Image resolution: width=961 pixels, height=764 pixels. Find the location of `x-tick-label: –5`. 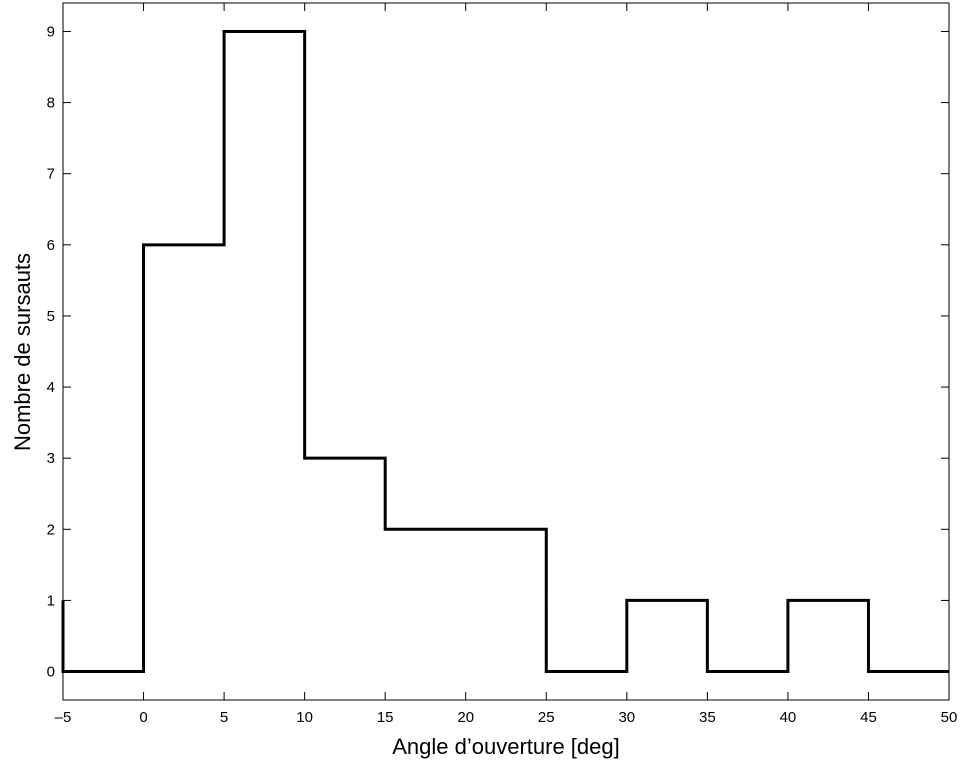

x-tick-label: –5 is located at coordinates (63, 717).